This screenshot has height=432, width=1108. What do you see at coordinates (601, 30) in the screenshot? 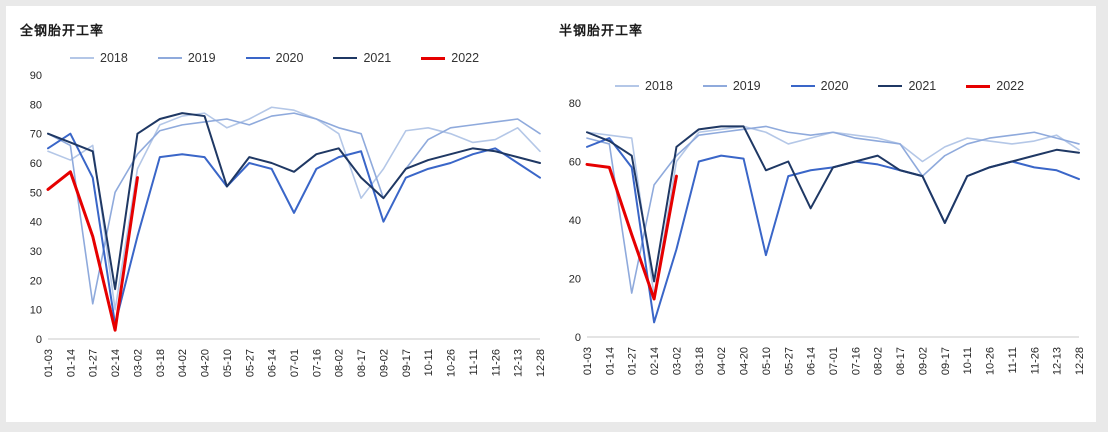
I see `chart-title-semi-steel: 半钢胎开工率` at bounding box center [601, 30].